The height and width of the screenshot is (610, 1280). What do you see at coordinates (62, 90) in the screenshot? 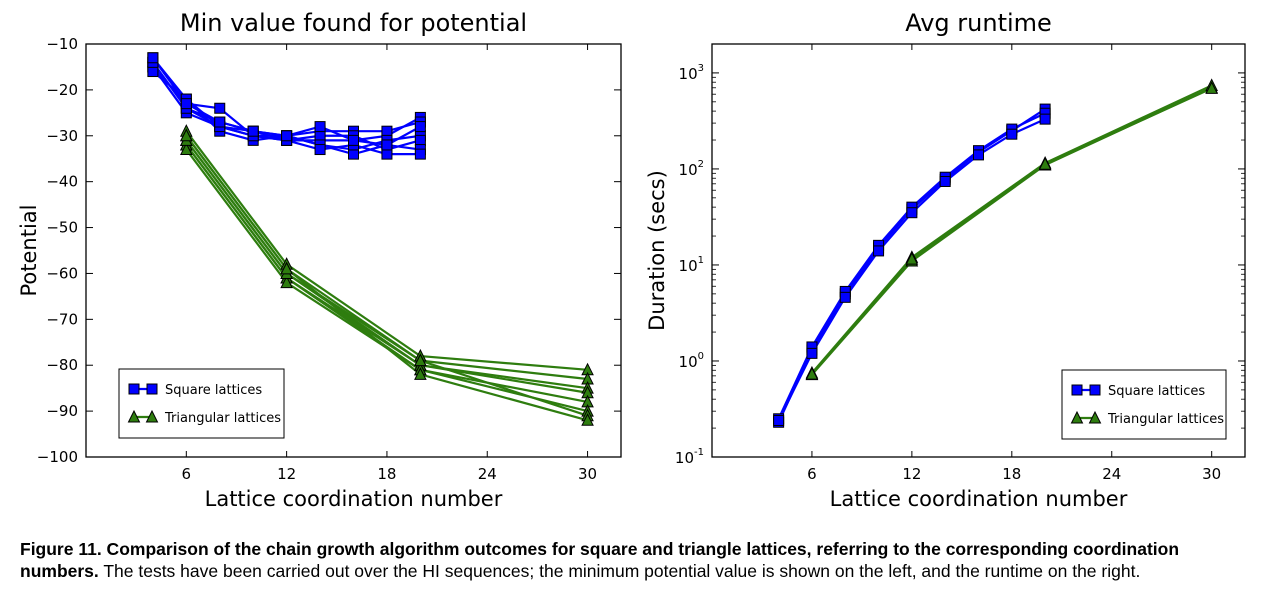
I see `y-tick-label: −20` at bounding box center [62, 90].